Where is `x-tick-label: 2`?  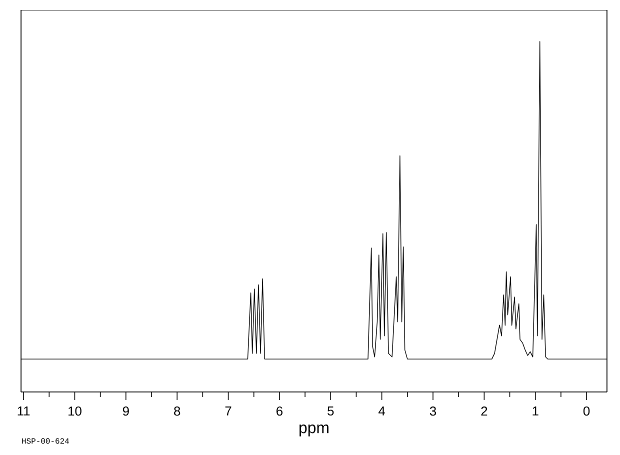
x-tick-label: 2 is located at coordinates (484, 411).